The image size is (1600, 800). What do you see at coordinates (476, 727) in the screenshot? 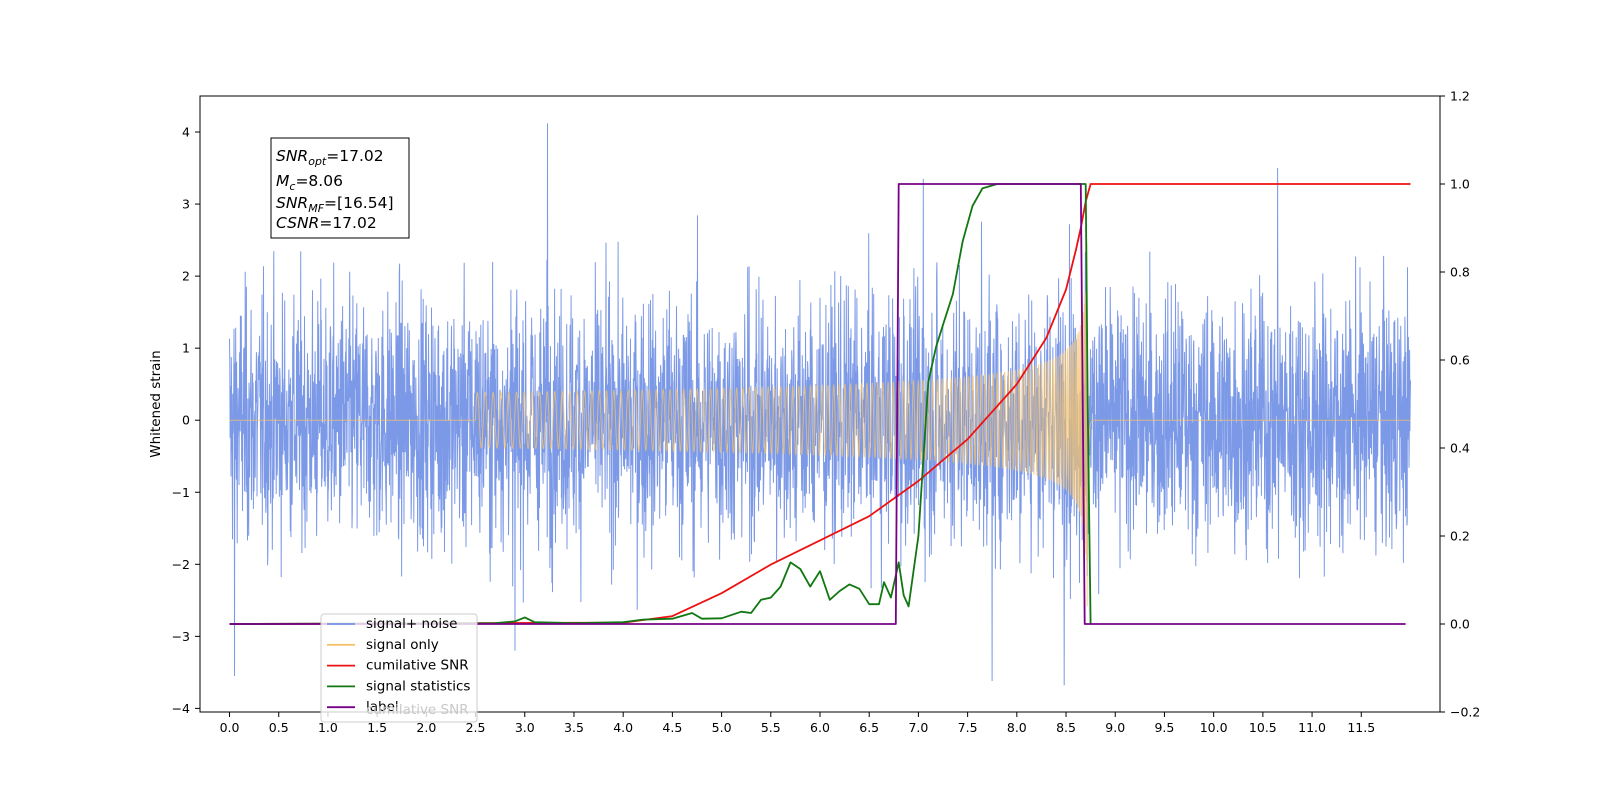
I see `x-tick-label: 2.5` at bounding box center [476, 727].